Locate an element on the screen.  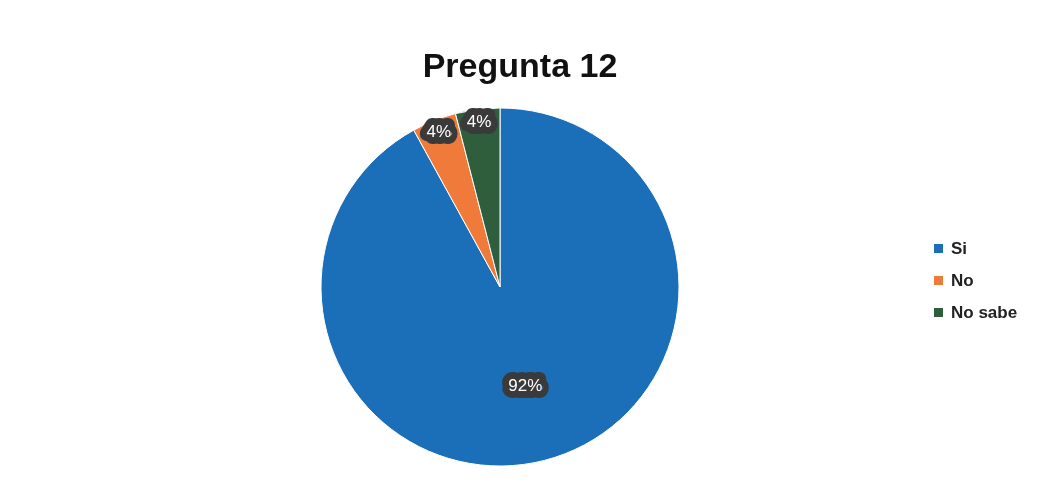
legend-label: No is located at coordinates (962, 280).